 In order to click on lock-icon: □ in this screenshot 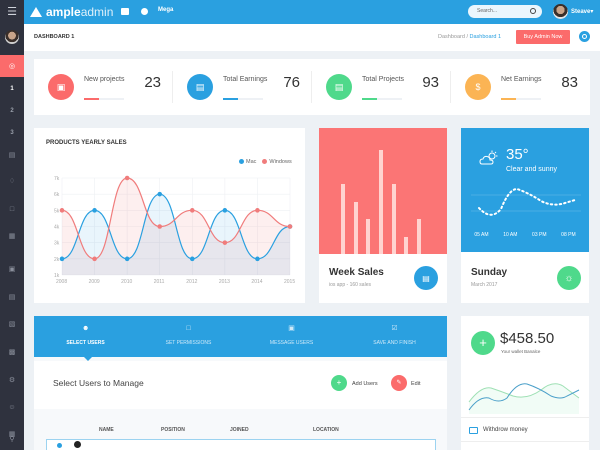, I will do `click(188, 328)`.